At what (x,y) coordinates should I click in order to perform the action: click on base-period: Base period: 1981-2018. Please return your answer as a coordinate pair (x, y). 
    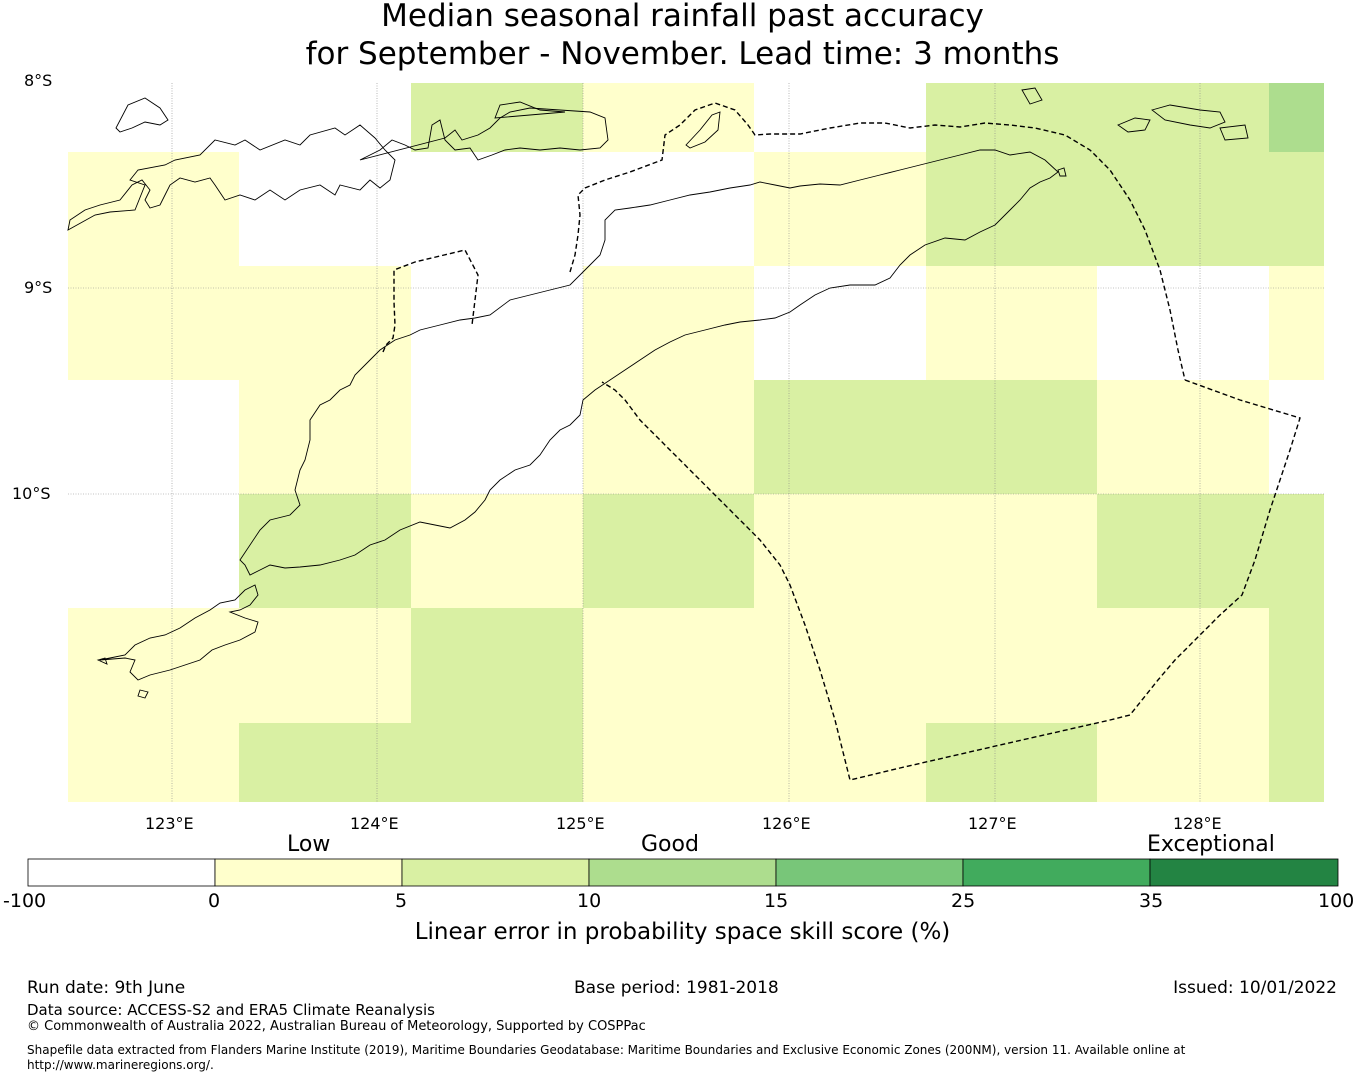
    Looking at the image, I should click on (676, 988).